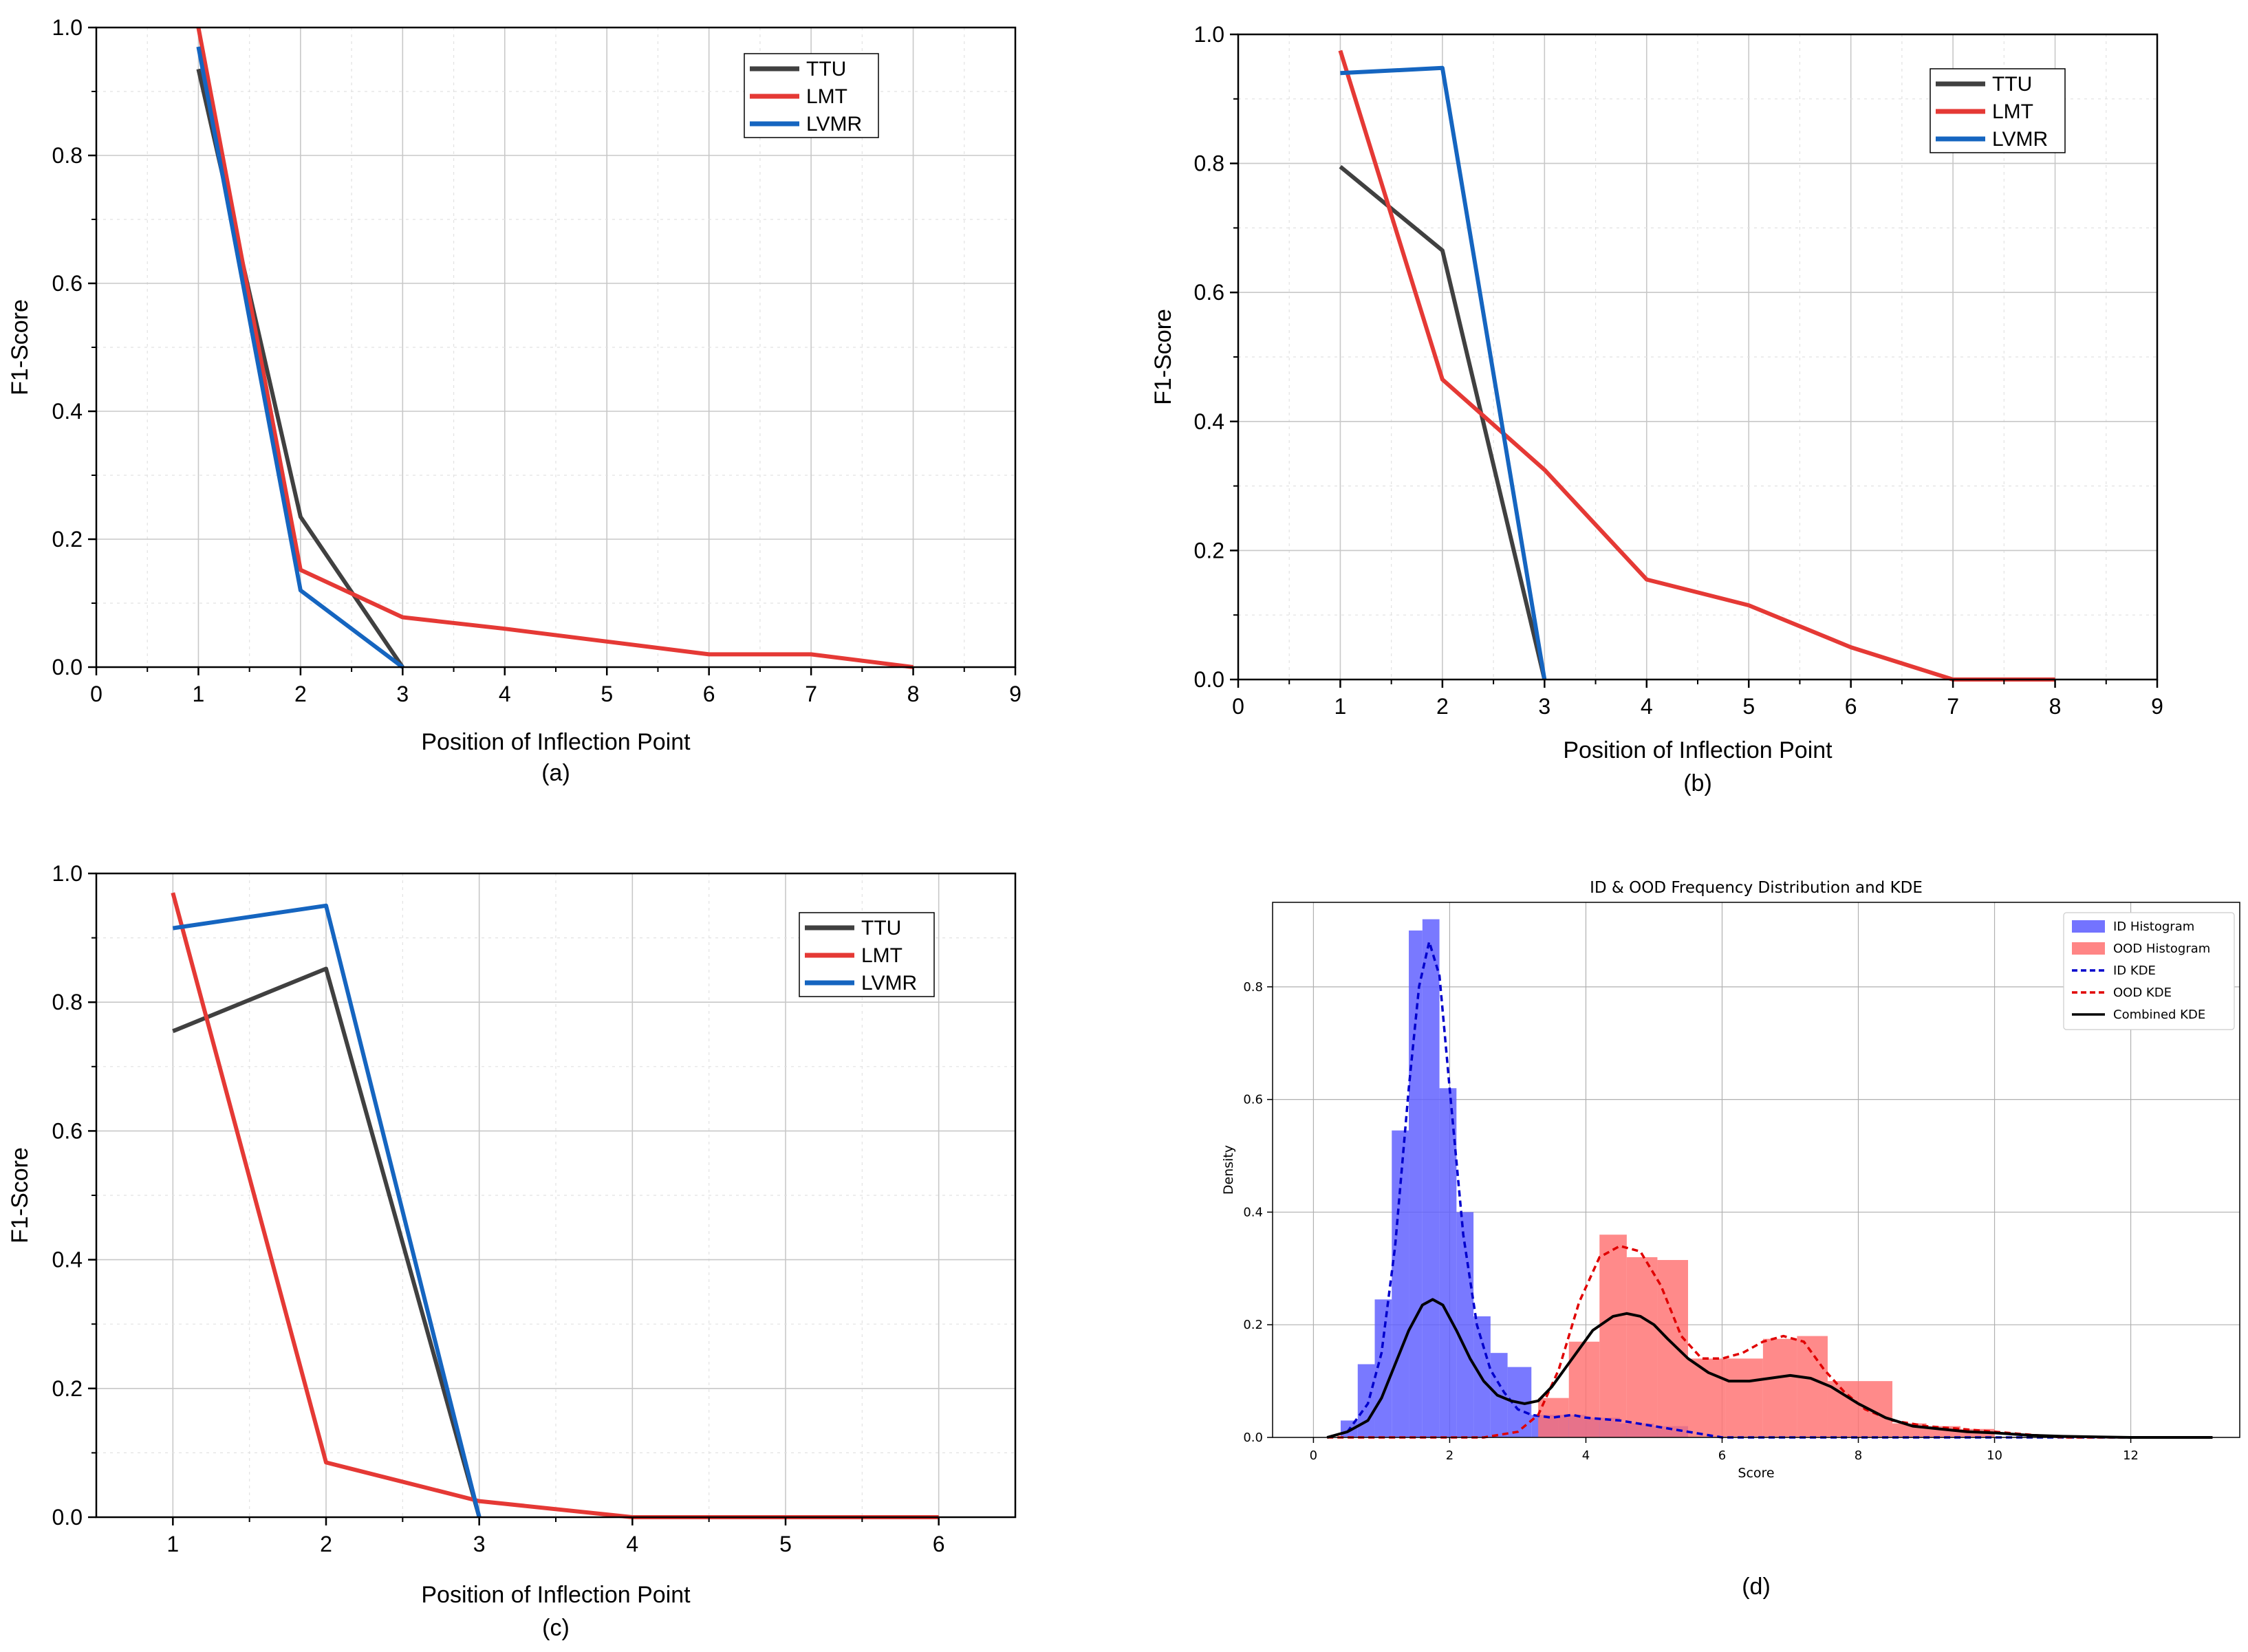 The width and height of the screenshot is (2248, 1652). What do you see at coordinates (556, 742) in the screenshot?
I see `x-axis-label: Position of Inflection Point` at bounding box center [556, 742].